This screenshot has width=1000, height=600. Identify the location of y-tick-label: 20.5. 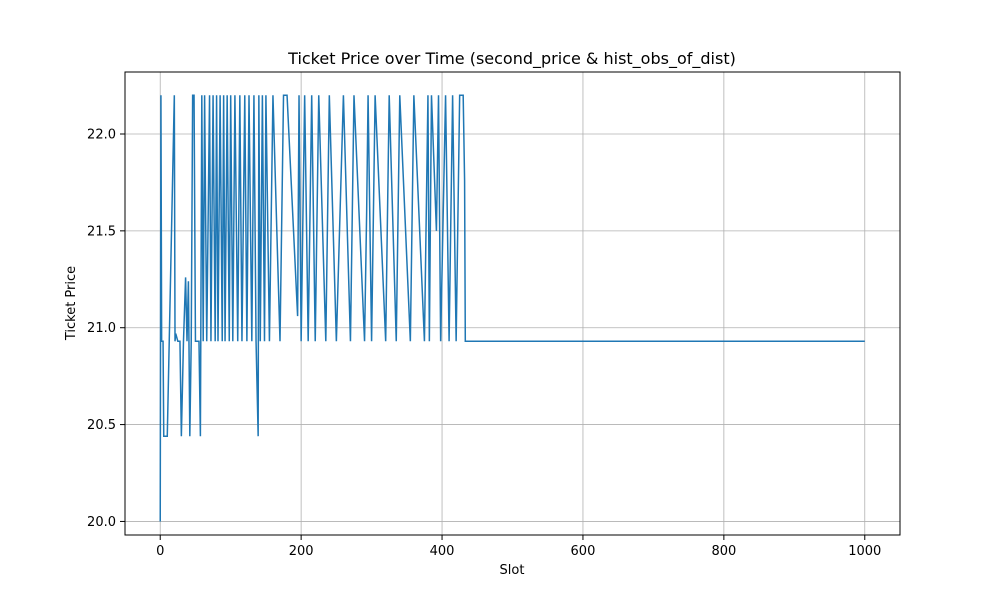
(101, 425).